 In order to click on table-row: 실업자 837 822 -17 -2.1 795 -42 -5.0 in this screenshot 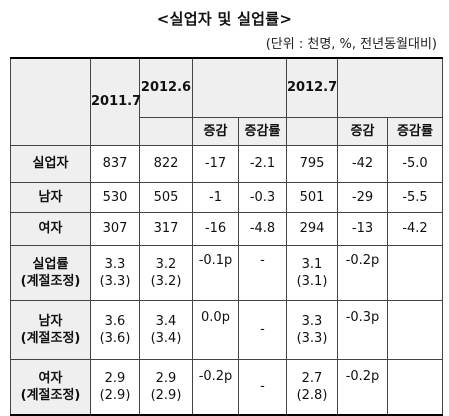, I will do `click(226, 163)`.